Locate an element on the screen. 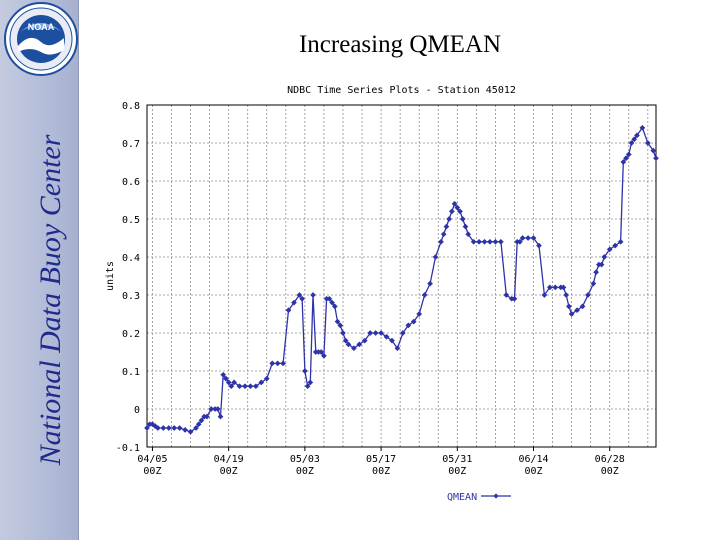 The image size is (720, 540). y-tick-label: 0.8 is located at coordinates (131, 106).